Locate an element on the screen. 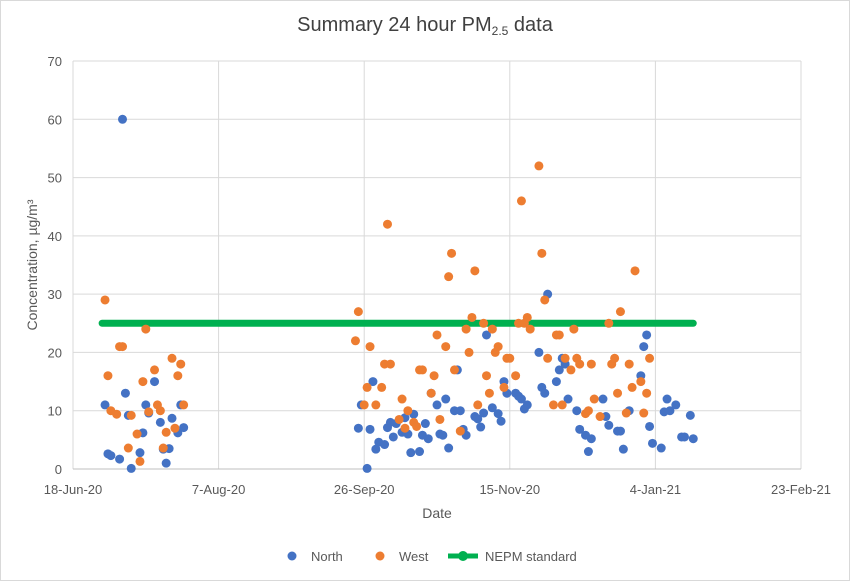 The image size is (850, 581). y-tick-label: 60 is located at coordinates (55, 119).